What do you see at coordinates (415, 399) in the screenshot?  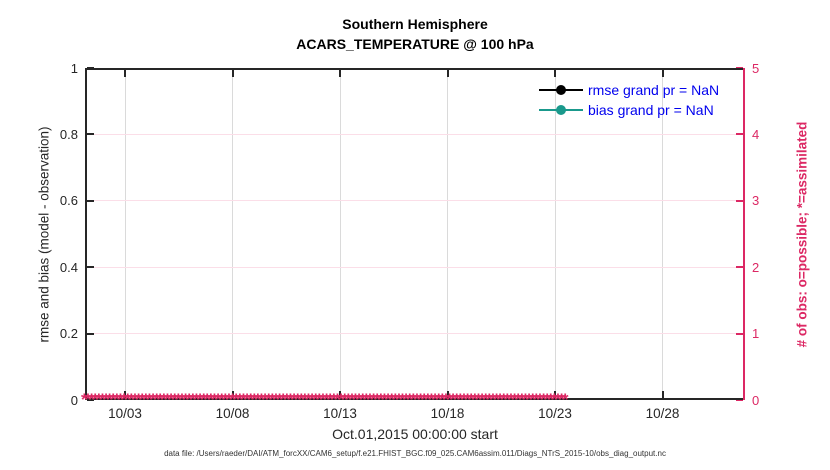 I see `bottom-axis-line` at bounding box center [415, 399].